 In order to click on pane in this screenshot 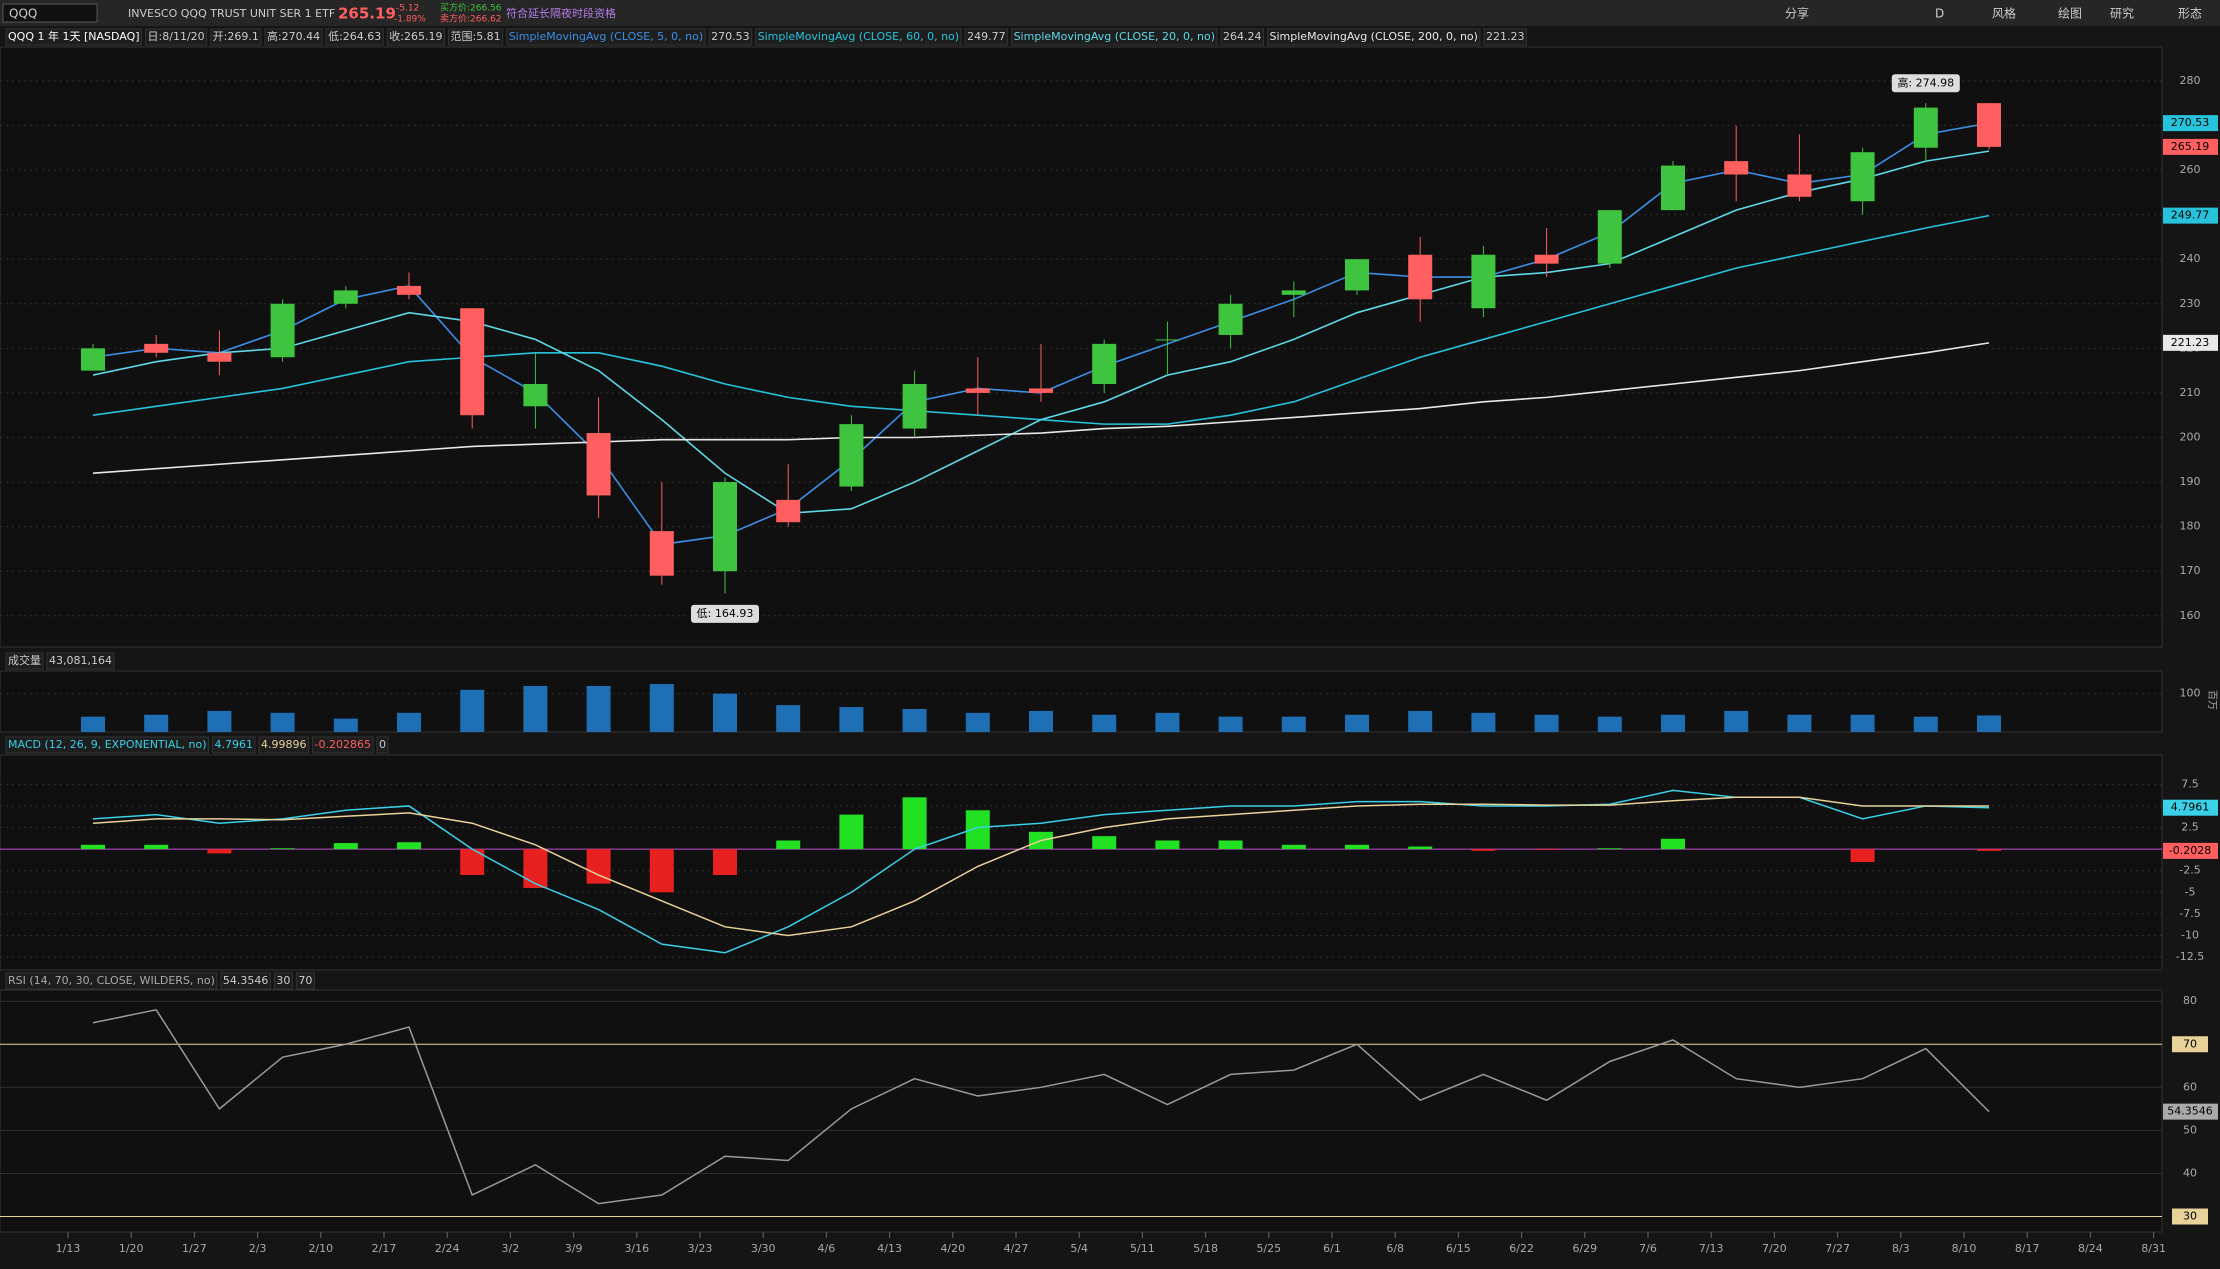, I will do `click(1081, 701)`.